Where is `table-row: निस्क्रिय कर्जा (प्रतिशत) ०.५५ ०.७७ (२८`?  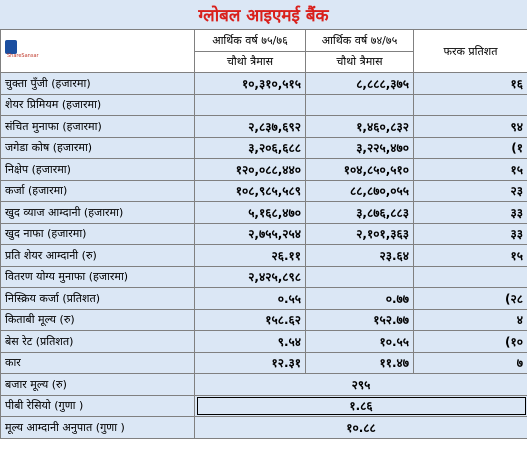
table-row: निस्क्रिय कर्जा (प्रतिशत) ०.५५ ०.७७ (२८ is located at coordinates (263, 298).